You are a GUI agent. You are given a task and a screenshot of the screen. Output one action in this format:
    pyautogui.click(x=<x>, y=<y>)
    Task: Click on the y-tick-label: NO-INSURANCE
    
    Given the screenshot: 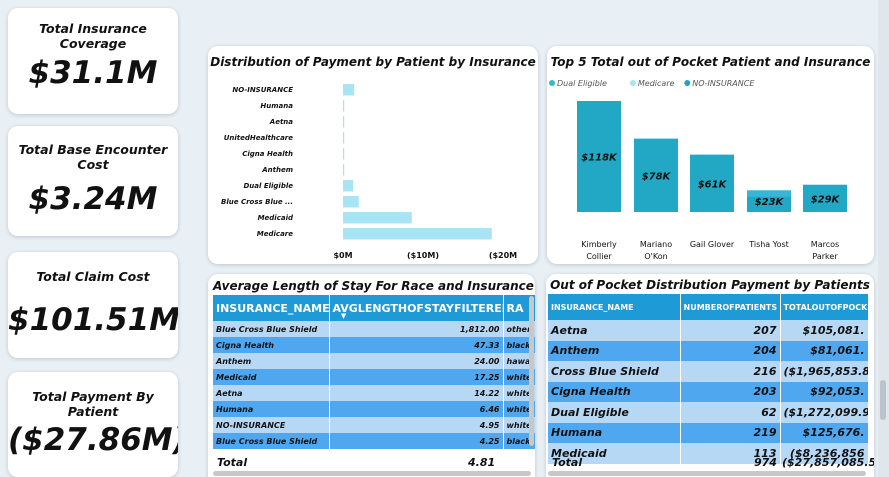 What is the action you would take?
    pyautogui.click(x=262, y=90)
    